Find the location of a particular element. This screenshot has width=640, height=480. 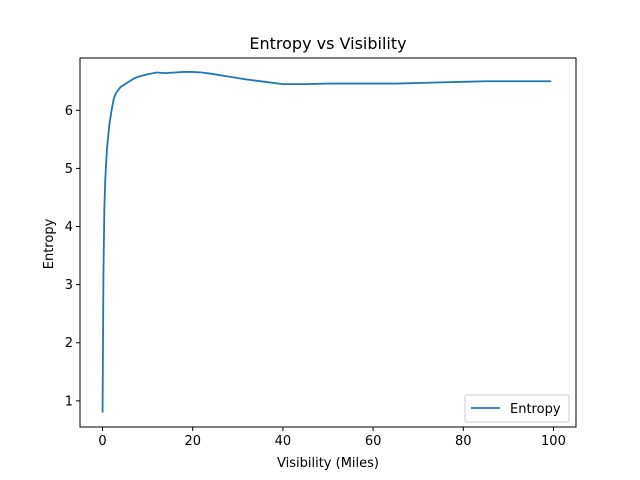

y-tick-label: 1 is located at coordinates (69, 401).